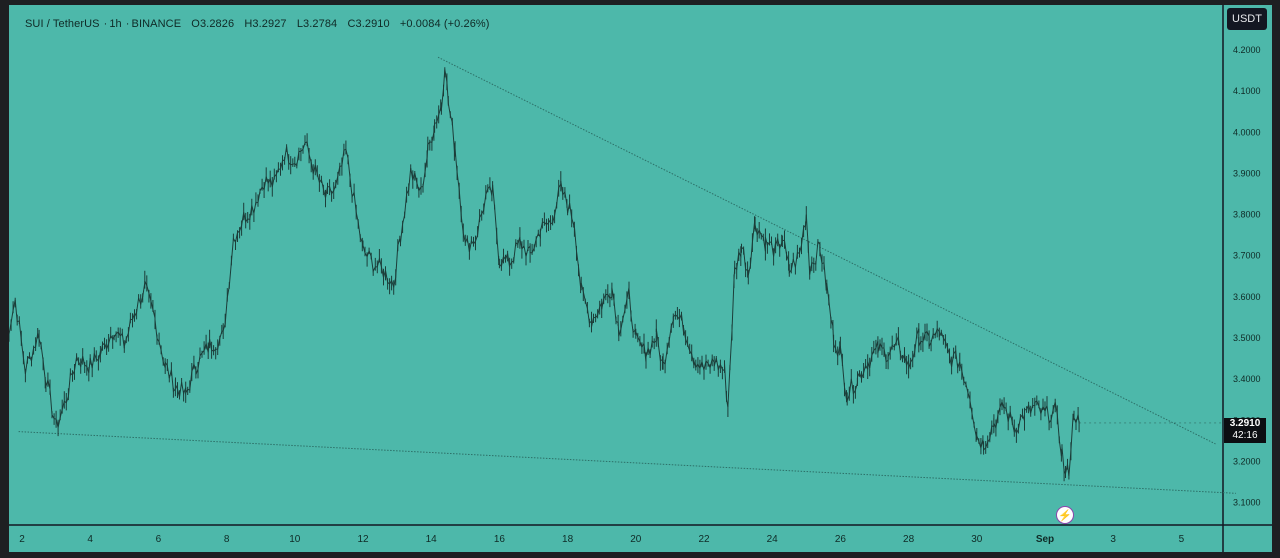 The height and width of the screenshot is (558, 1280). Describe the element at coordinates (1247, 297) in the screenshot. I see `y-tick-label: 3.6000` at that location.